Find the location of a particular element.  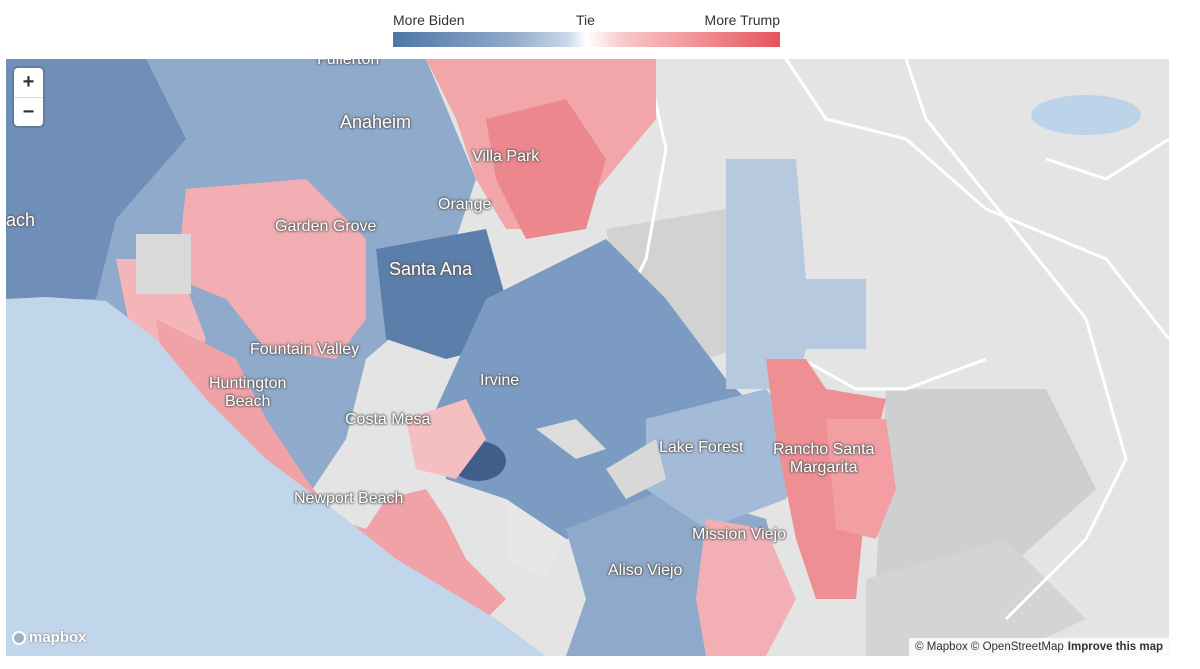

place-label-orange: Orange is located at coordinates (465, 204).